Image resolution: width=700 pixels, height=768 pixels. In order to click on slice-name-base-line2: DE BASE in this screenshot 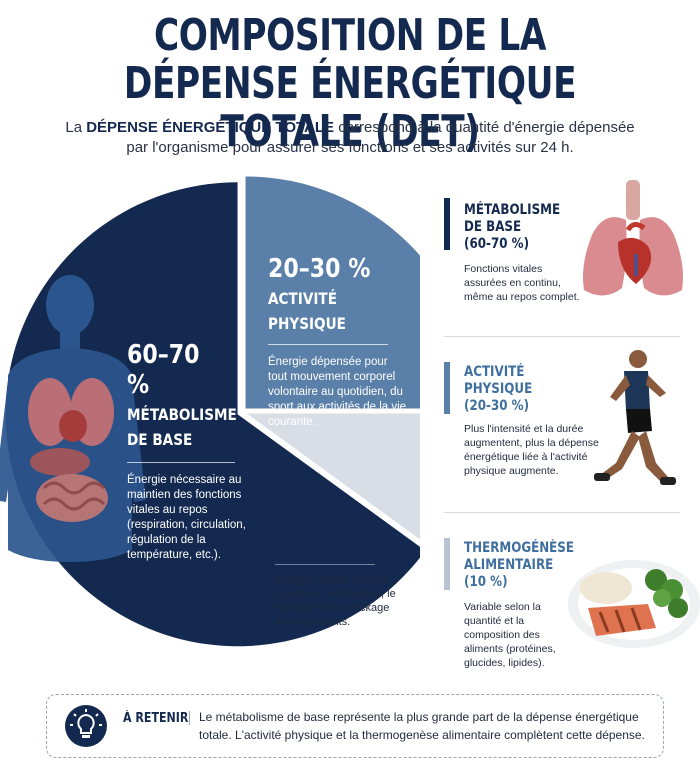, I will do `click(160, 439)`.